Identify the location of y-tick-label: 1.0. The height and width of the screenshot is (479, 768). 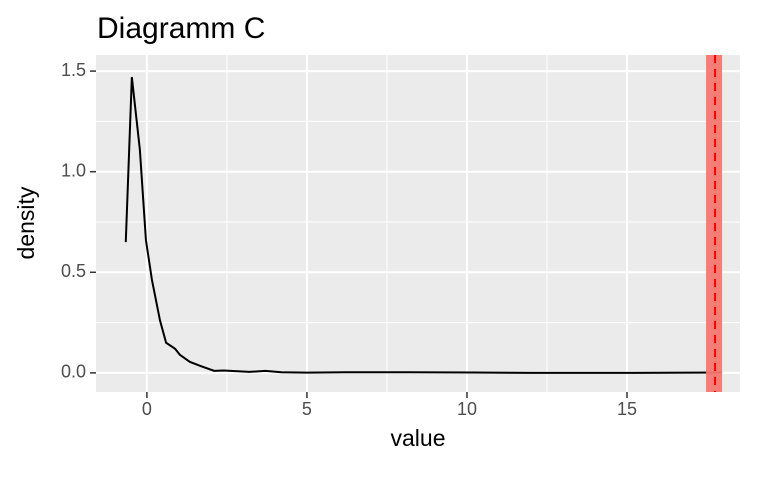
(73, 170).